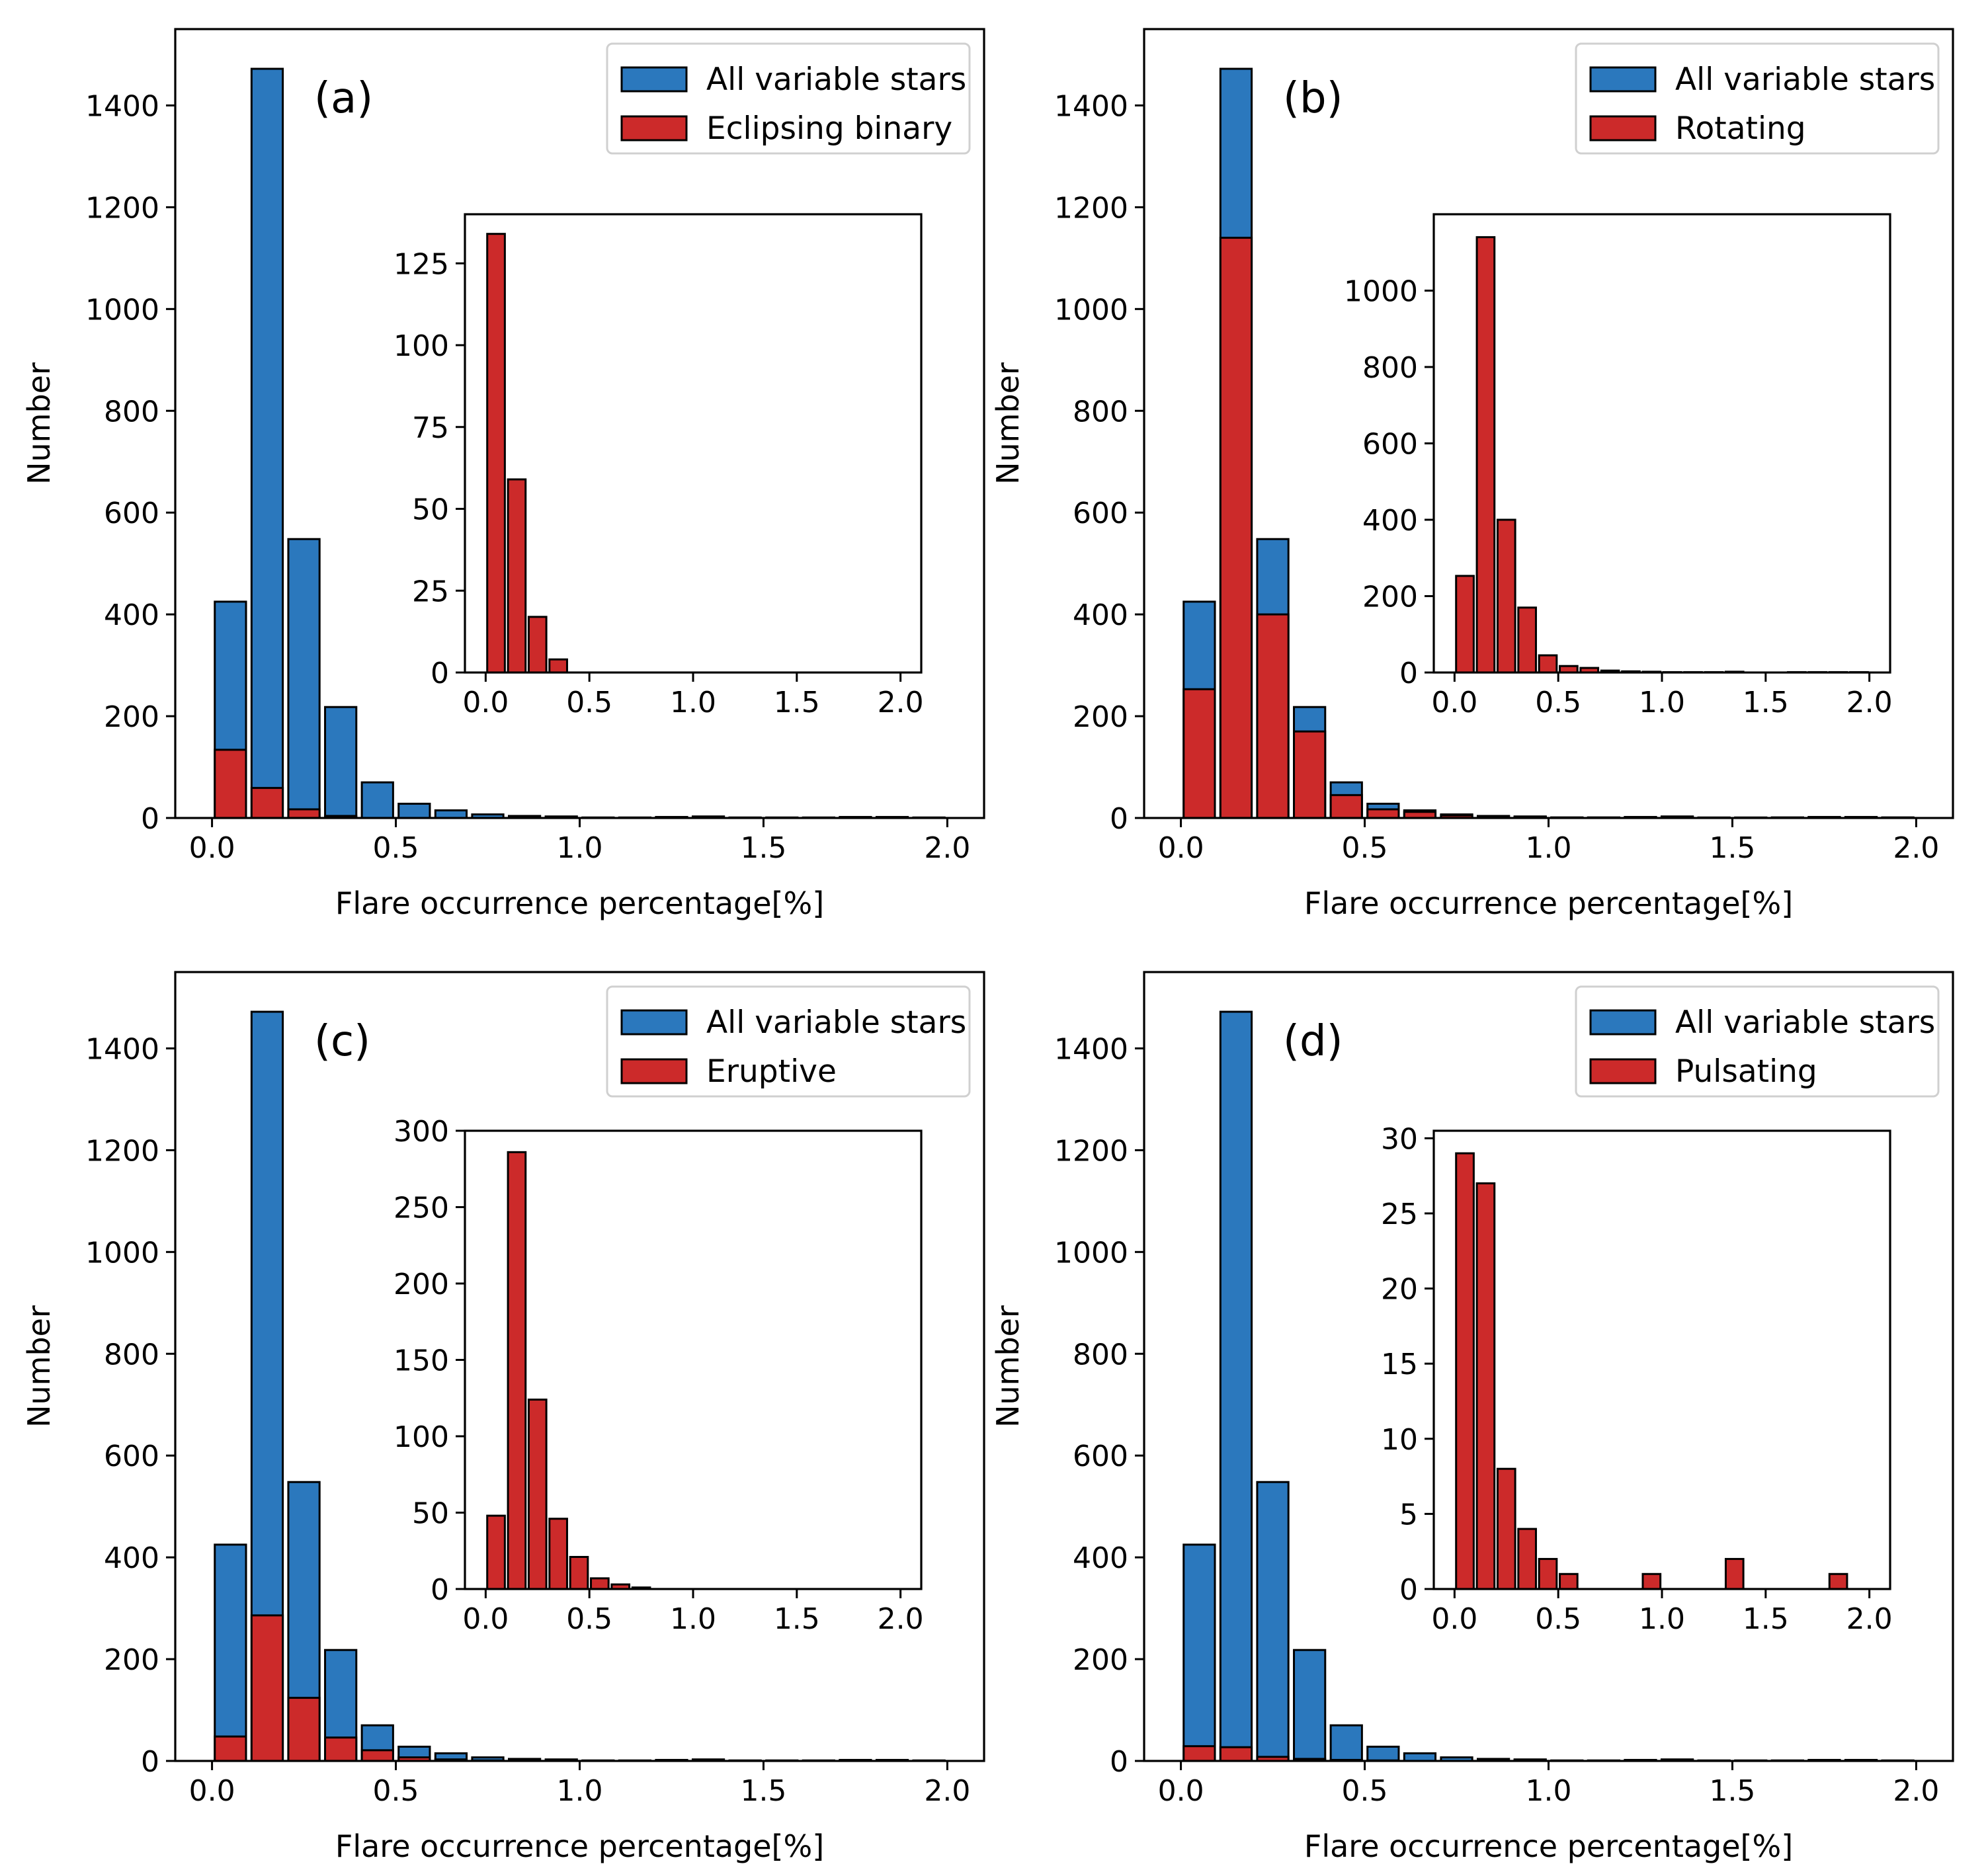 Image resolution: width=1988 pixels, height=1876 pixels. I want to click on panel-d-legend: All variable stars Pulsating, so click(1757, 1041).